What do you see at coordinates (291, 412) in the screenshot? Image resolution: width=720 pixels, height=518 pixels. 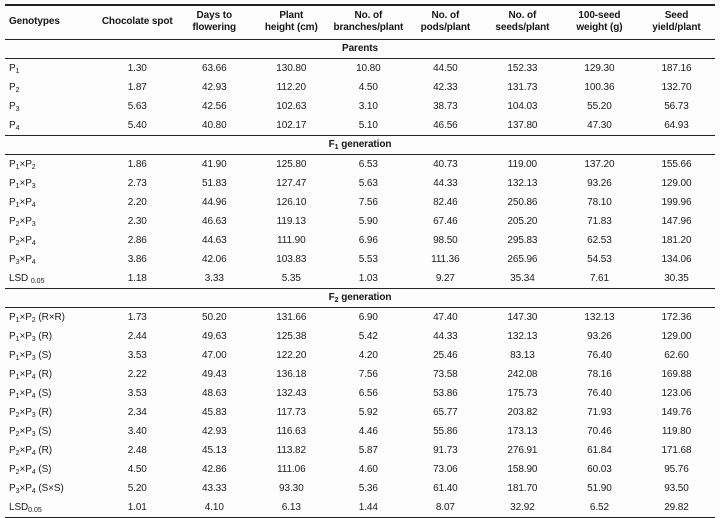 I see `value-cell: 117.73` at bounding box center [291, 412].